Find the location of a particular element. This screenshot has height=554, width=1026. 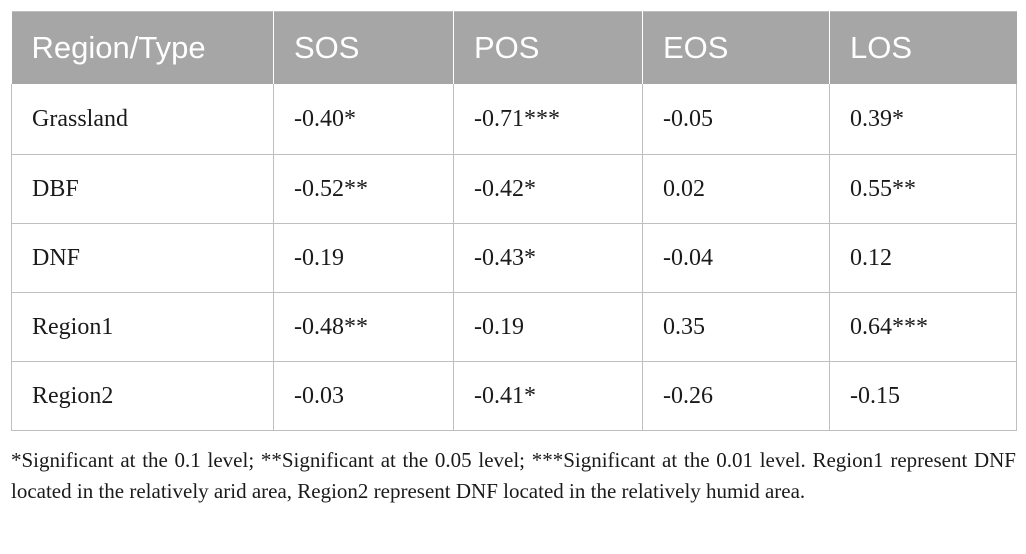

cell-pos: -0.43* is located at coordinates (548, 258).